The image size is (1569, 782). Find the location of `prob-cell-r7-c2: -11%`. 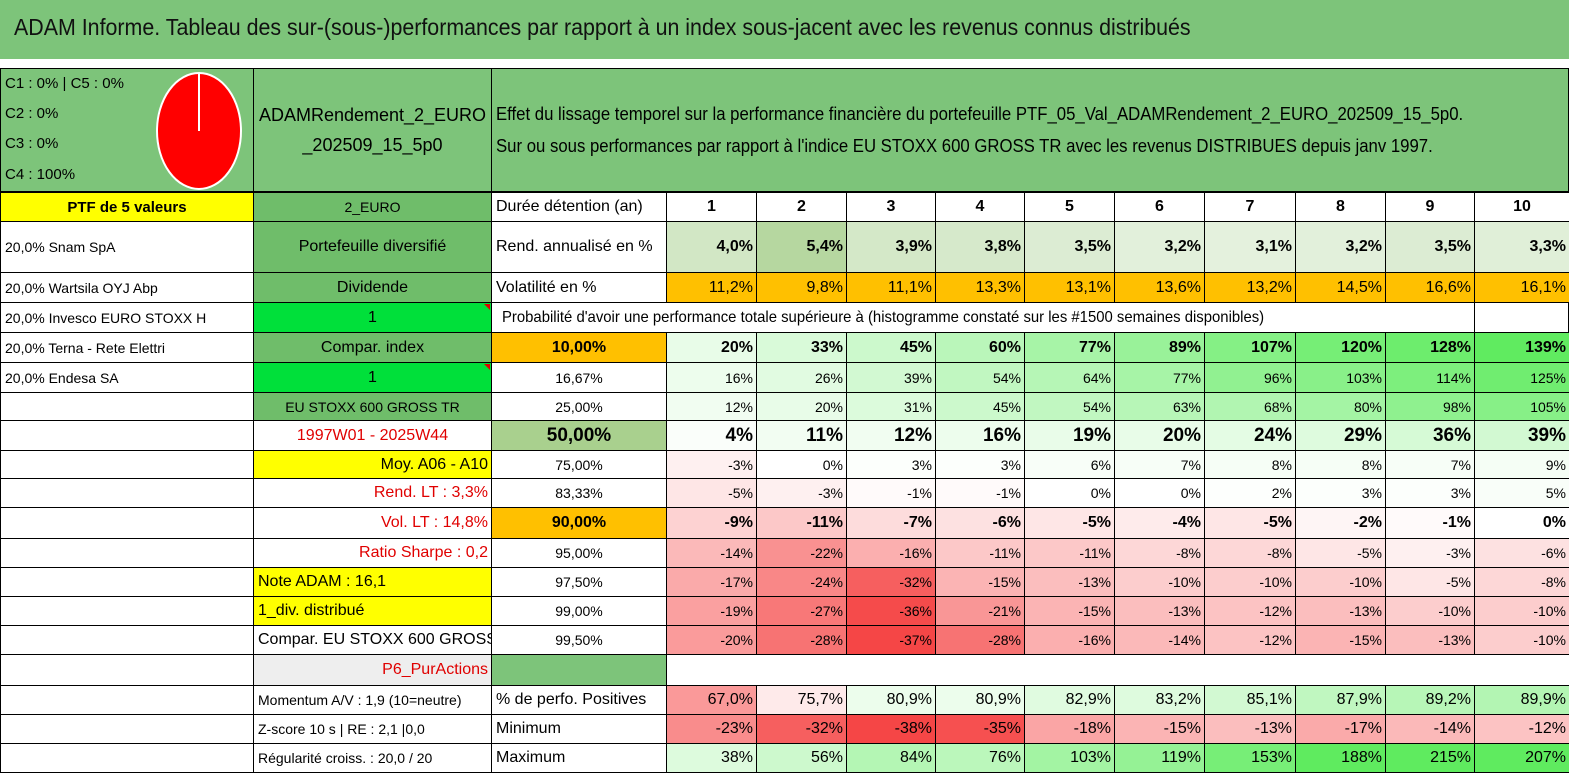

prob-cell-r7-c2: -11% is located at coordinates (801, 523).